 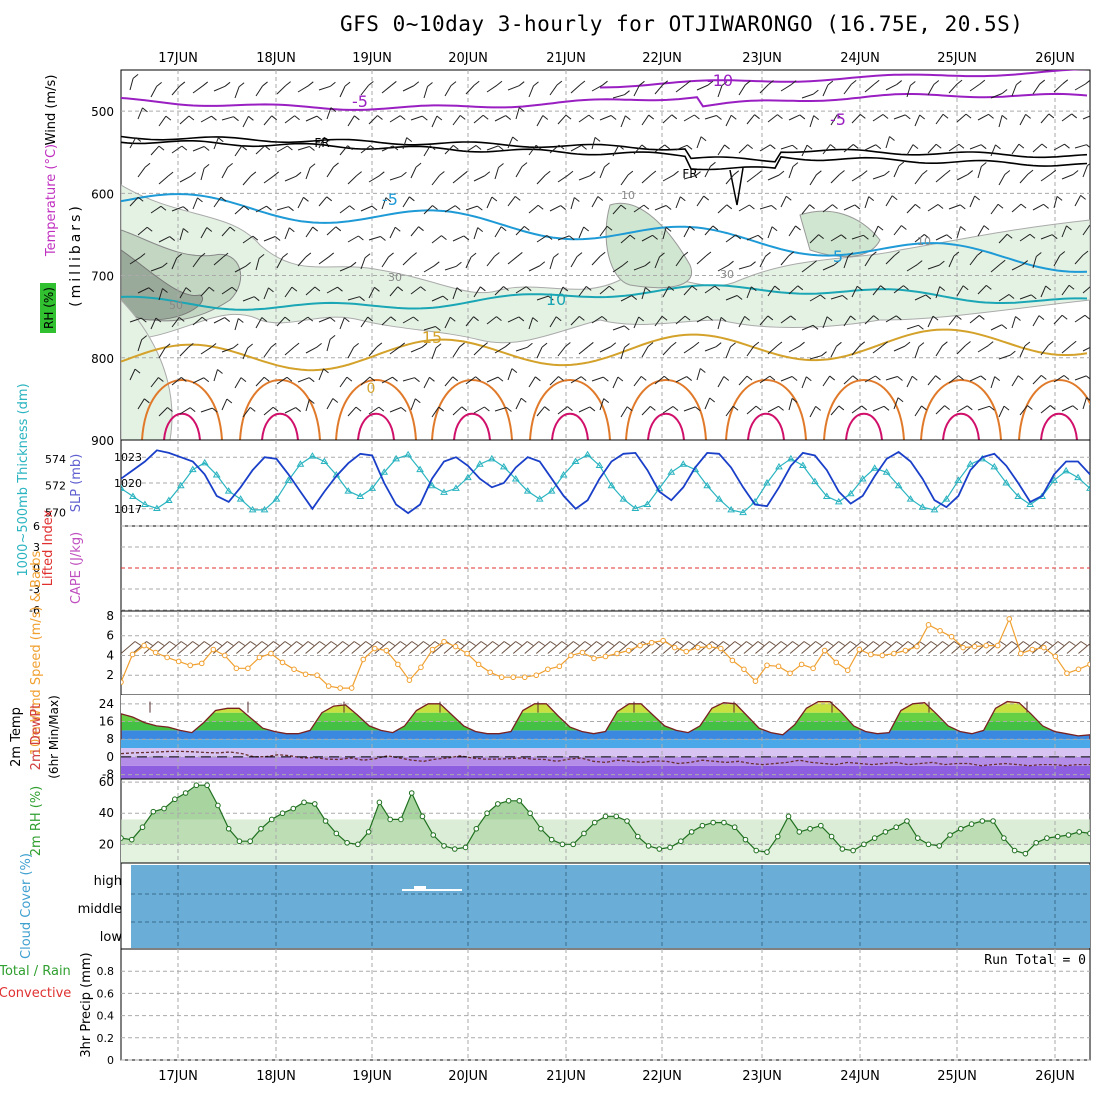 What do you see at coordinates (110, 655) in the screenshot?
I see `wind-tick-label: 4` at bounding box center [110, 655].